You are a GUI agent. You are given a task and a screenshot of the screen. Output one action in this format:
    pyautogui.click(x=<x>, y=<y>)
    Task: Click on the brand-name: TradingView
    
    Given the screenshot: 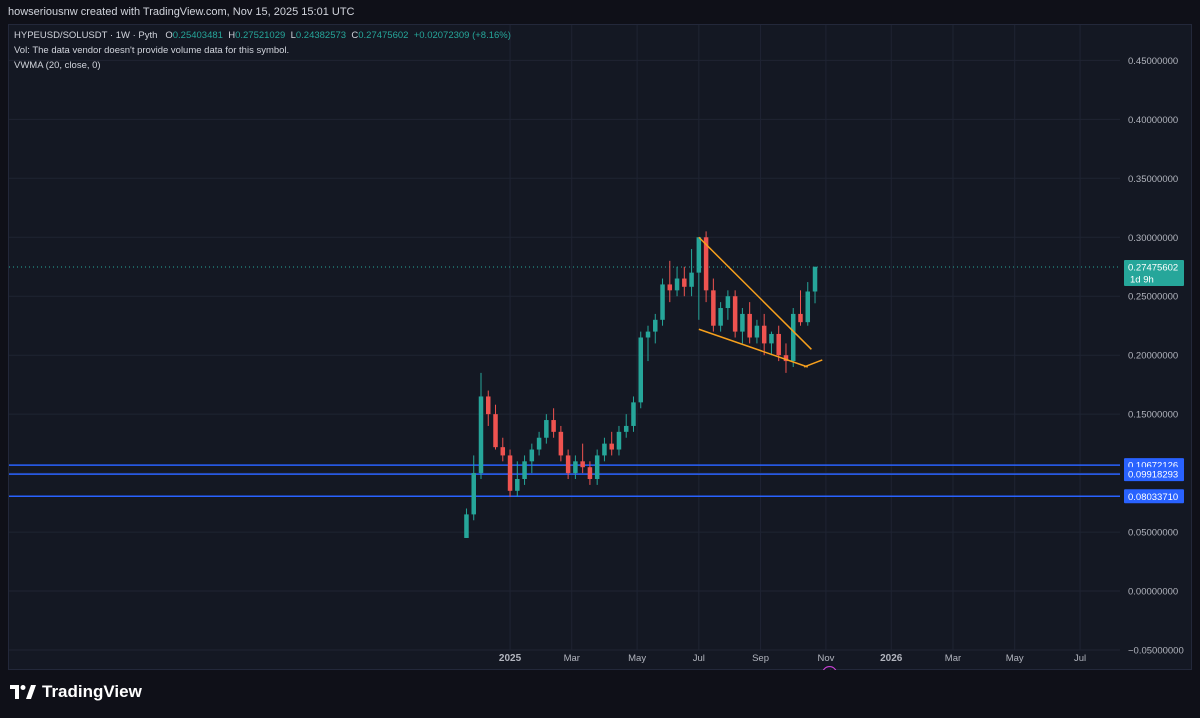 What is the action you would take?
    pyautogui.click(x=92, y=691)
    